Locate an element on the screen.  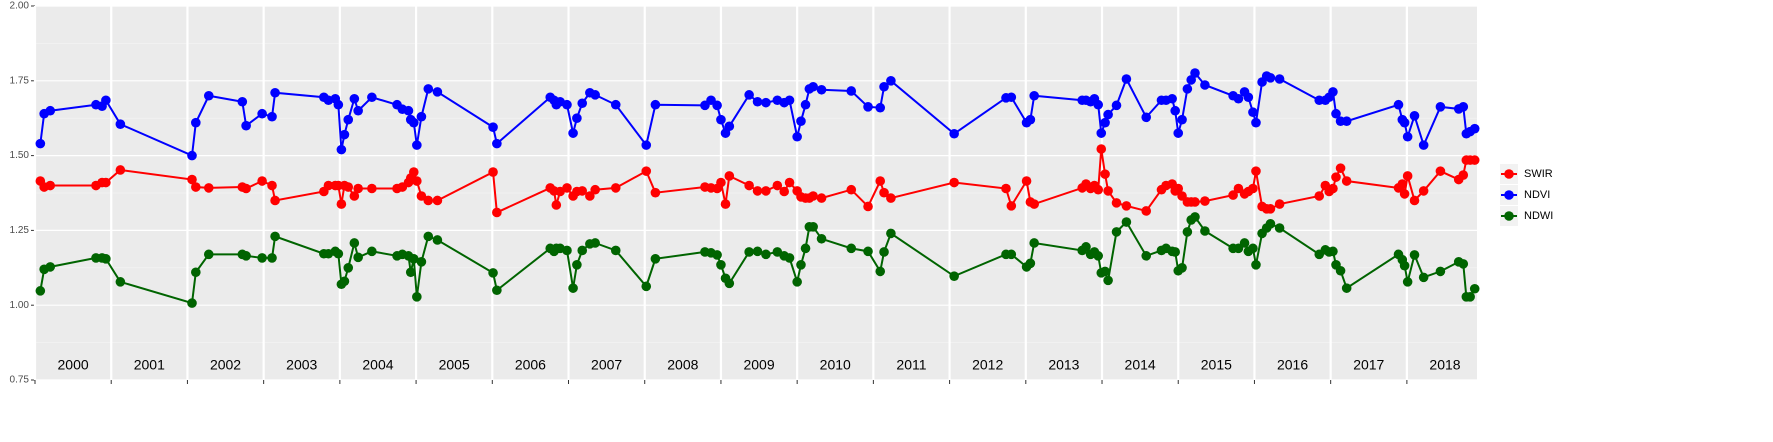
y-tick-label: 0.75 is located at coordinates (20, 380).